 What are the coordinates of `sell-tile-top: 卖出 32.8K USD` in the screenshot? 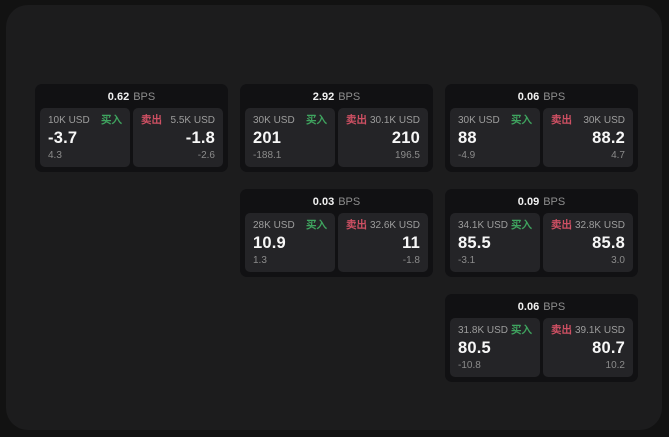 It's located at (588, 225).